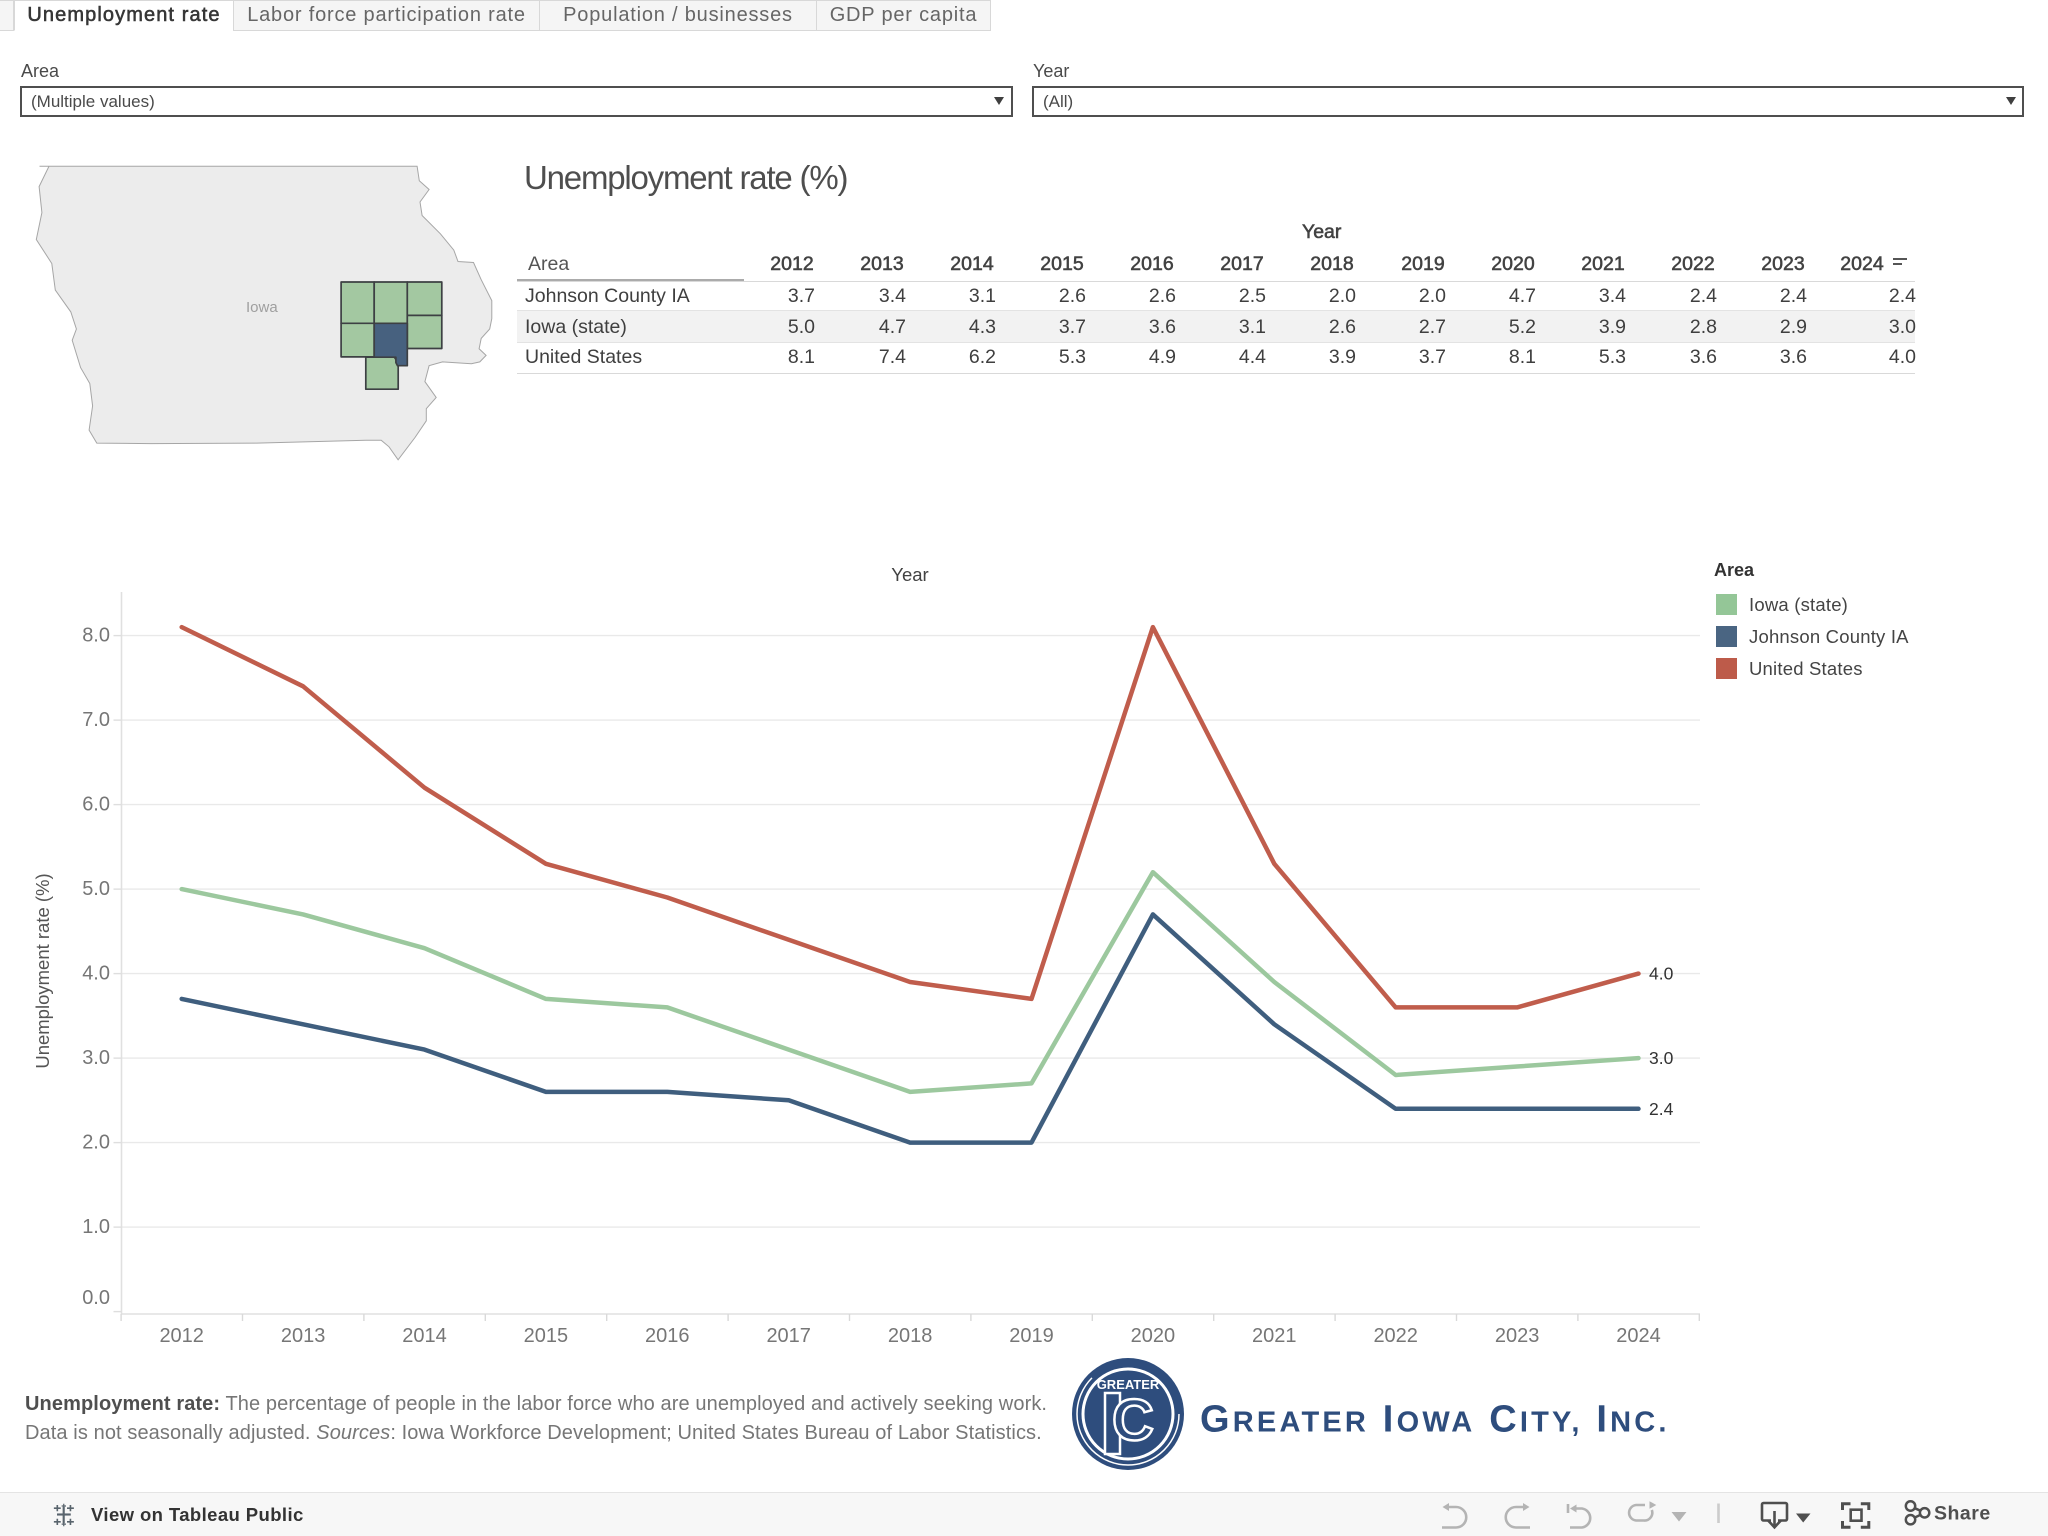 The height and width of the screenshot is (1536, 2048). Describe the element at coordinates (667, 1336) in the screenshot. I see `svg-text: 2016` at that location.